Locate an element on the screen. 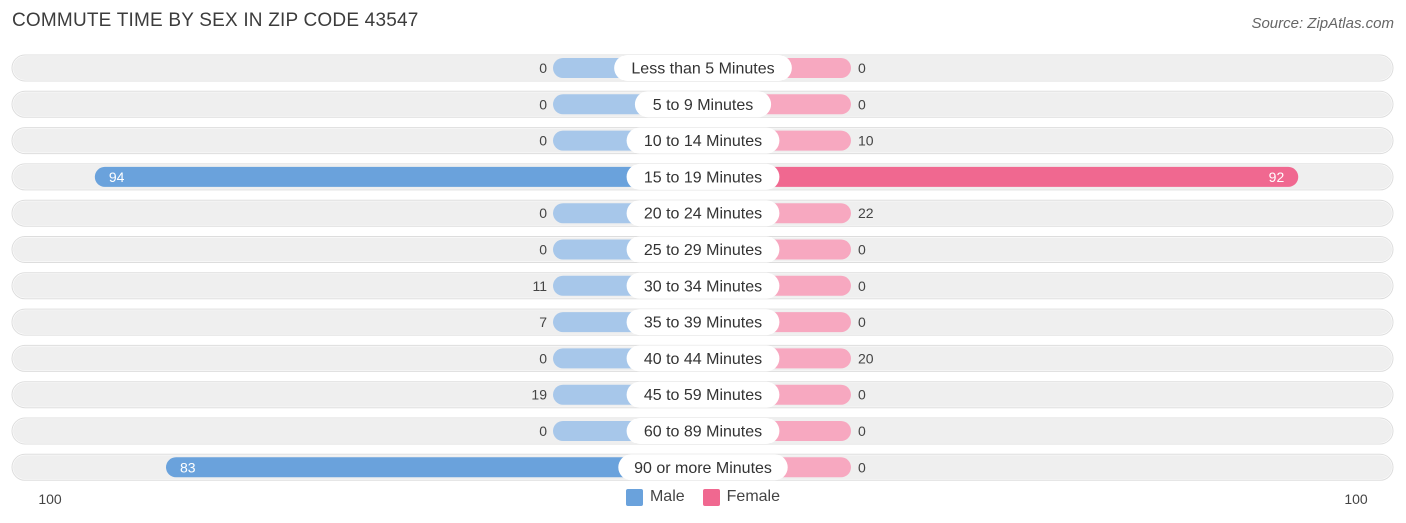 This screenshot has width=1406, height=523. category-label: Less than 5 Minutes is located at coordinates (702, 69).